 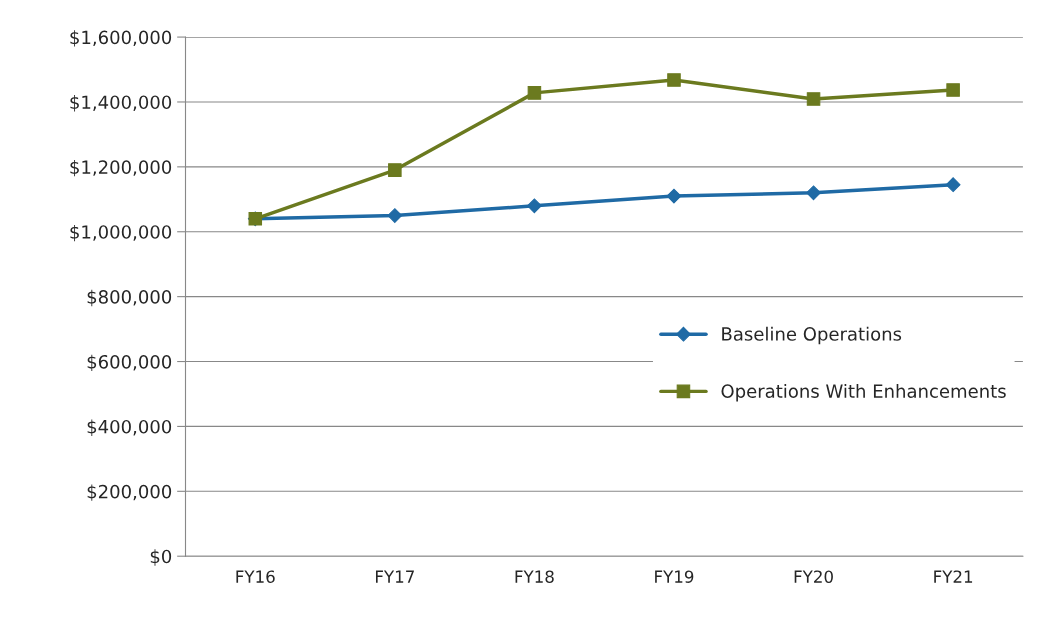 What do you see at coordinates (121, 168) in the screenshot?
I see `y-tick-label: $1,200,000` at bounding box center [121, 168].